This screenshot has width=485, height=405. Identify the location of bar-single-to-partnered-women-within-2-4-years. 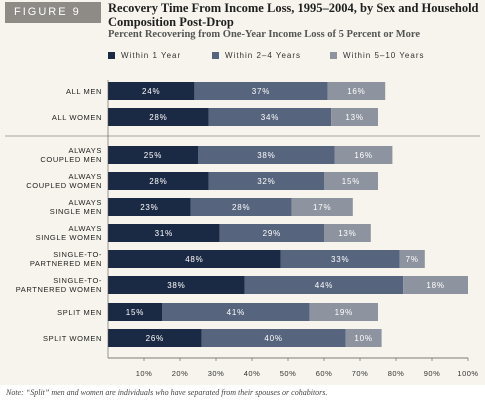
(324, 285).